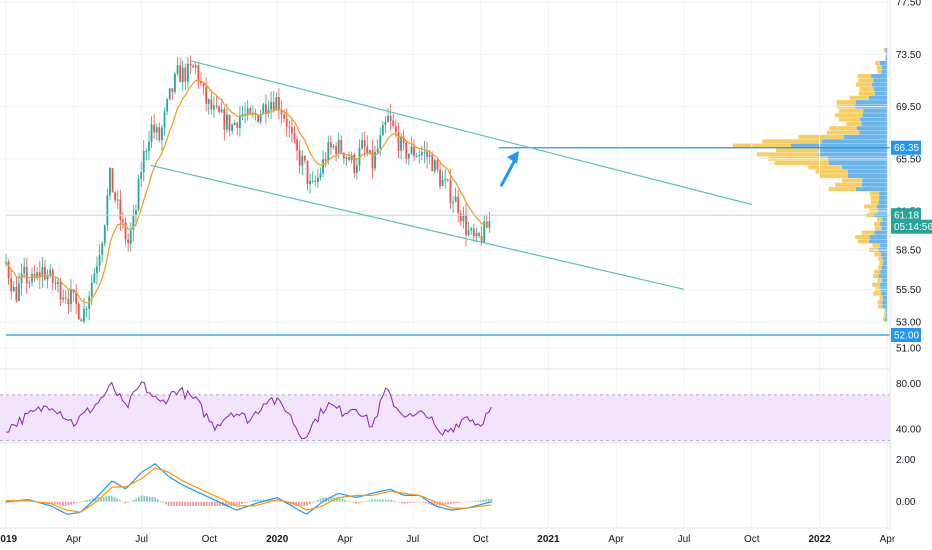 The width and height of the screenshot is (932, 550). Describe the element at coordinates (548, 539) in the screenshot. I see `time-tick-label: 2021` at that location.